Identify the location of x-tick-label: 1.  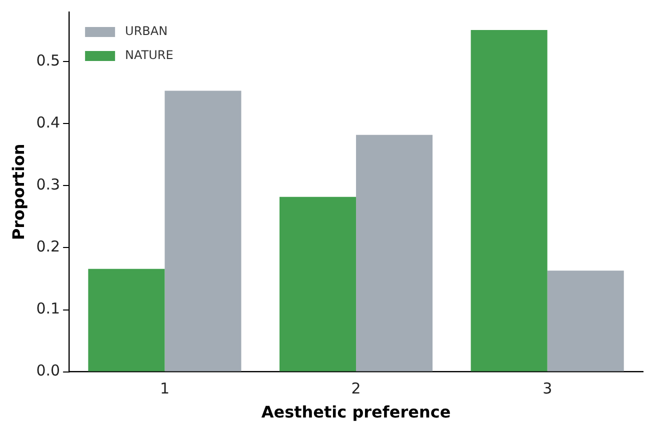
(165, 389).